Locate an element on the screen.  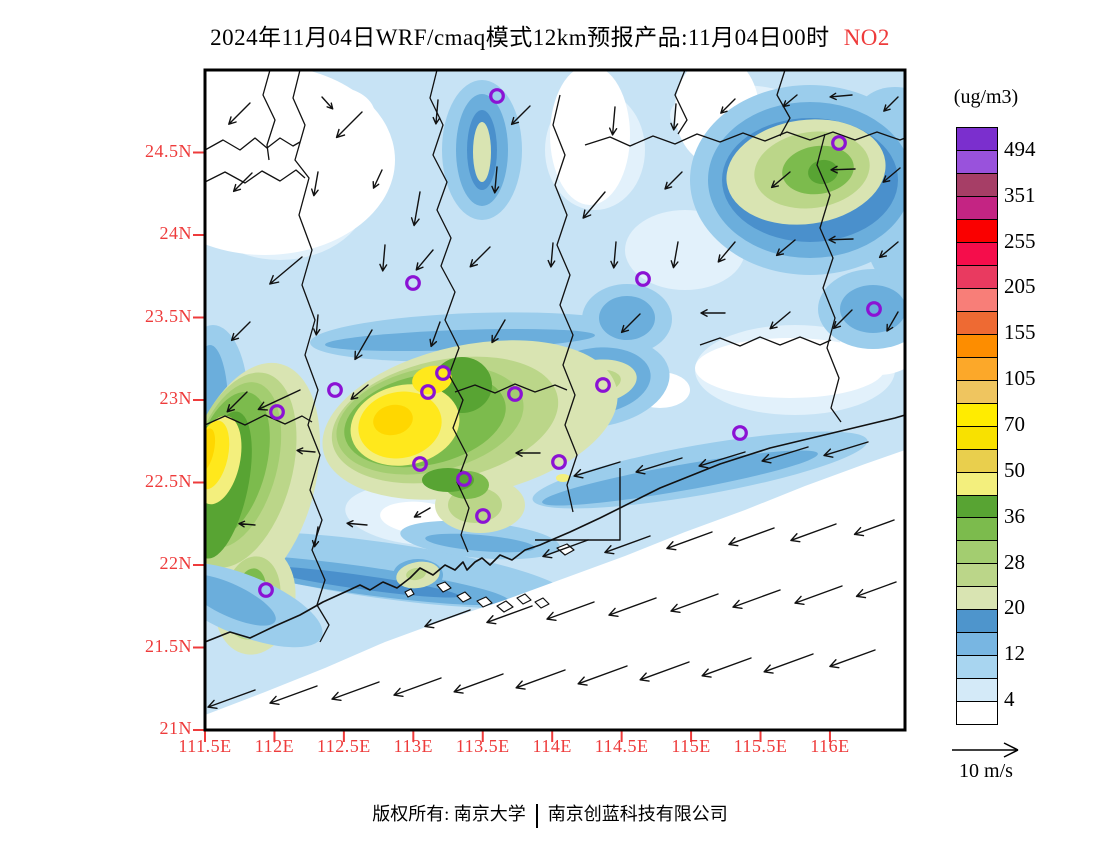
lat-tick-label: 24N is located at coordinates (175, 233).